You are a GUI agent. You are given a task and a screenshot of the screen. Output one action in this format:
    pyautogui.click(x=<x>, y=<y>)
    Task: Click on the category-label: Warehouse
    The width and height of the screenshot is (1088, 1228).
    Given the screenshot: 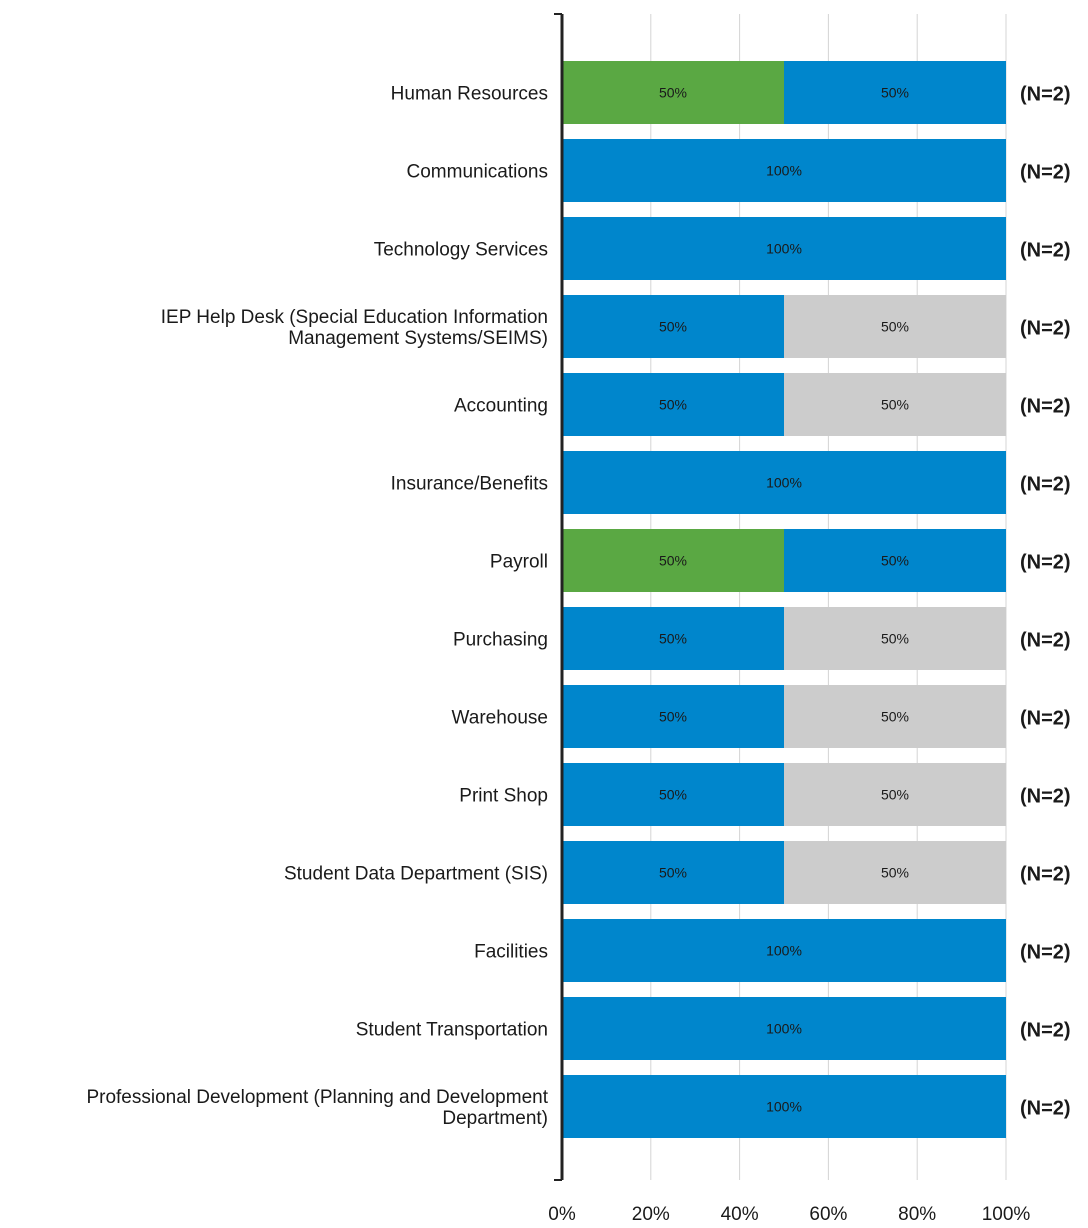 What is the action you would take?
    pyautogui.click(x=500, y=718)
    